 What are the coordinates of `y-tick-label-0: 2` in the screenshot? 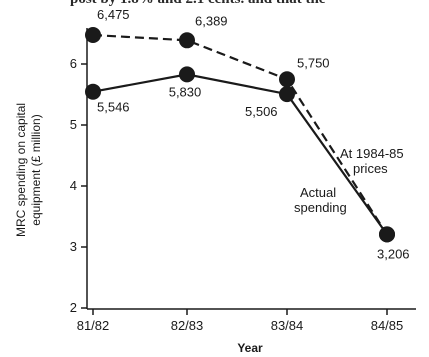 It's located at (73, 307).